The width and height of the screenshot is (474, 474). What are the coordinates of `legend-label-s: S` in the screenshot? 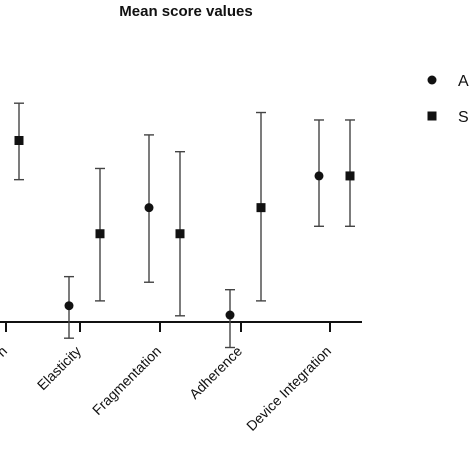 It's located at (463, 117).